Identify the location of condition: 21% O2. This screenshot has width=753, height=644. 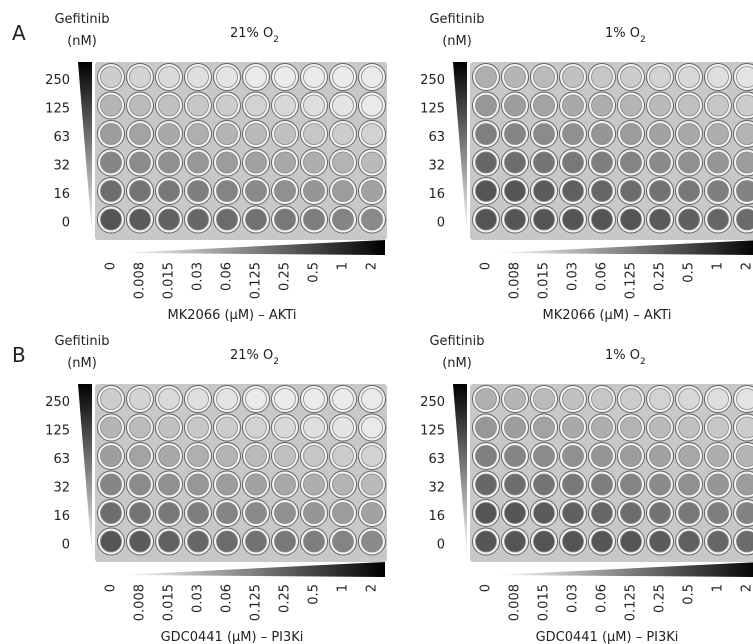
(254, 357).